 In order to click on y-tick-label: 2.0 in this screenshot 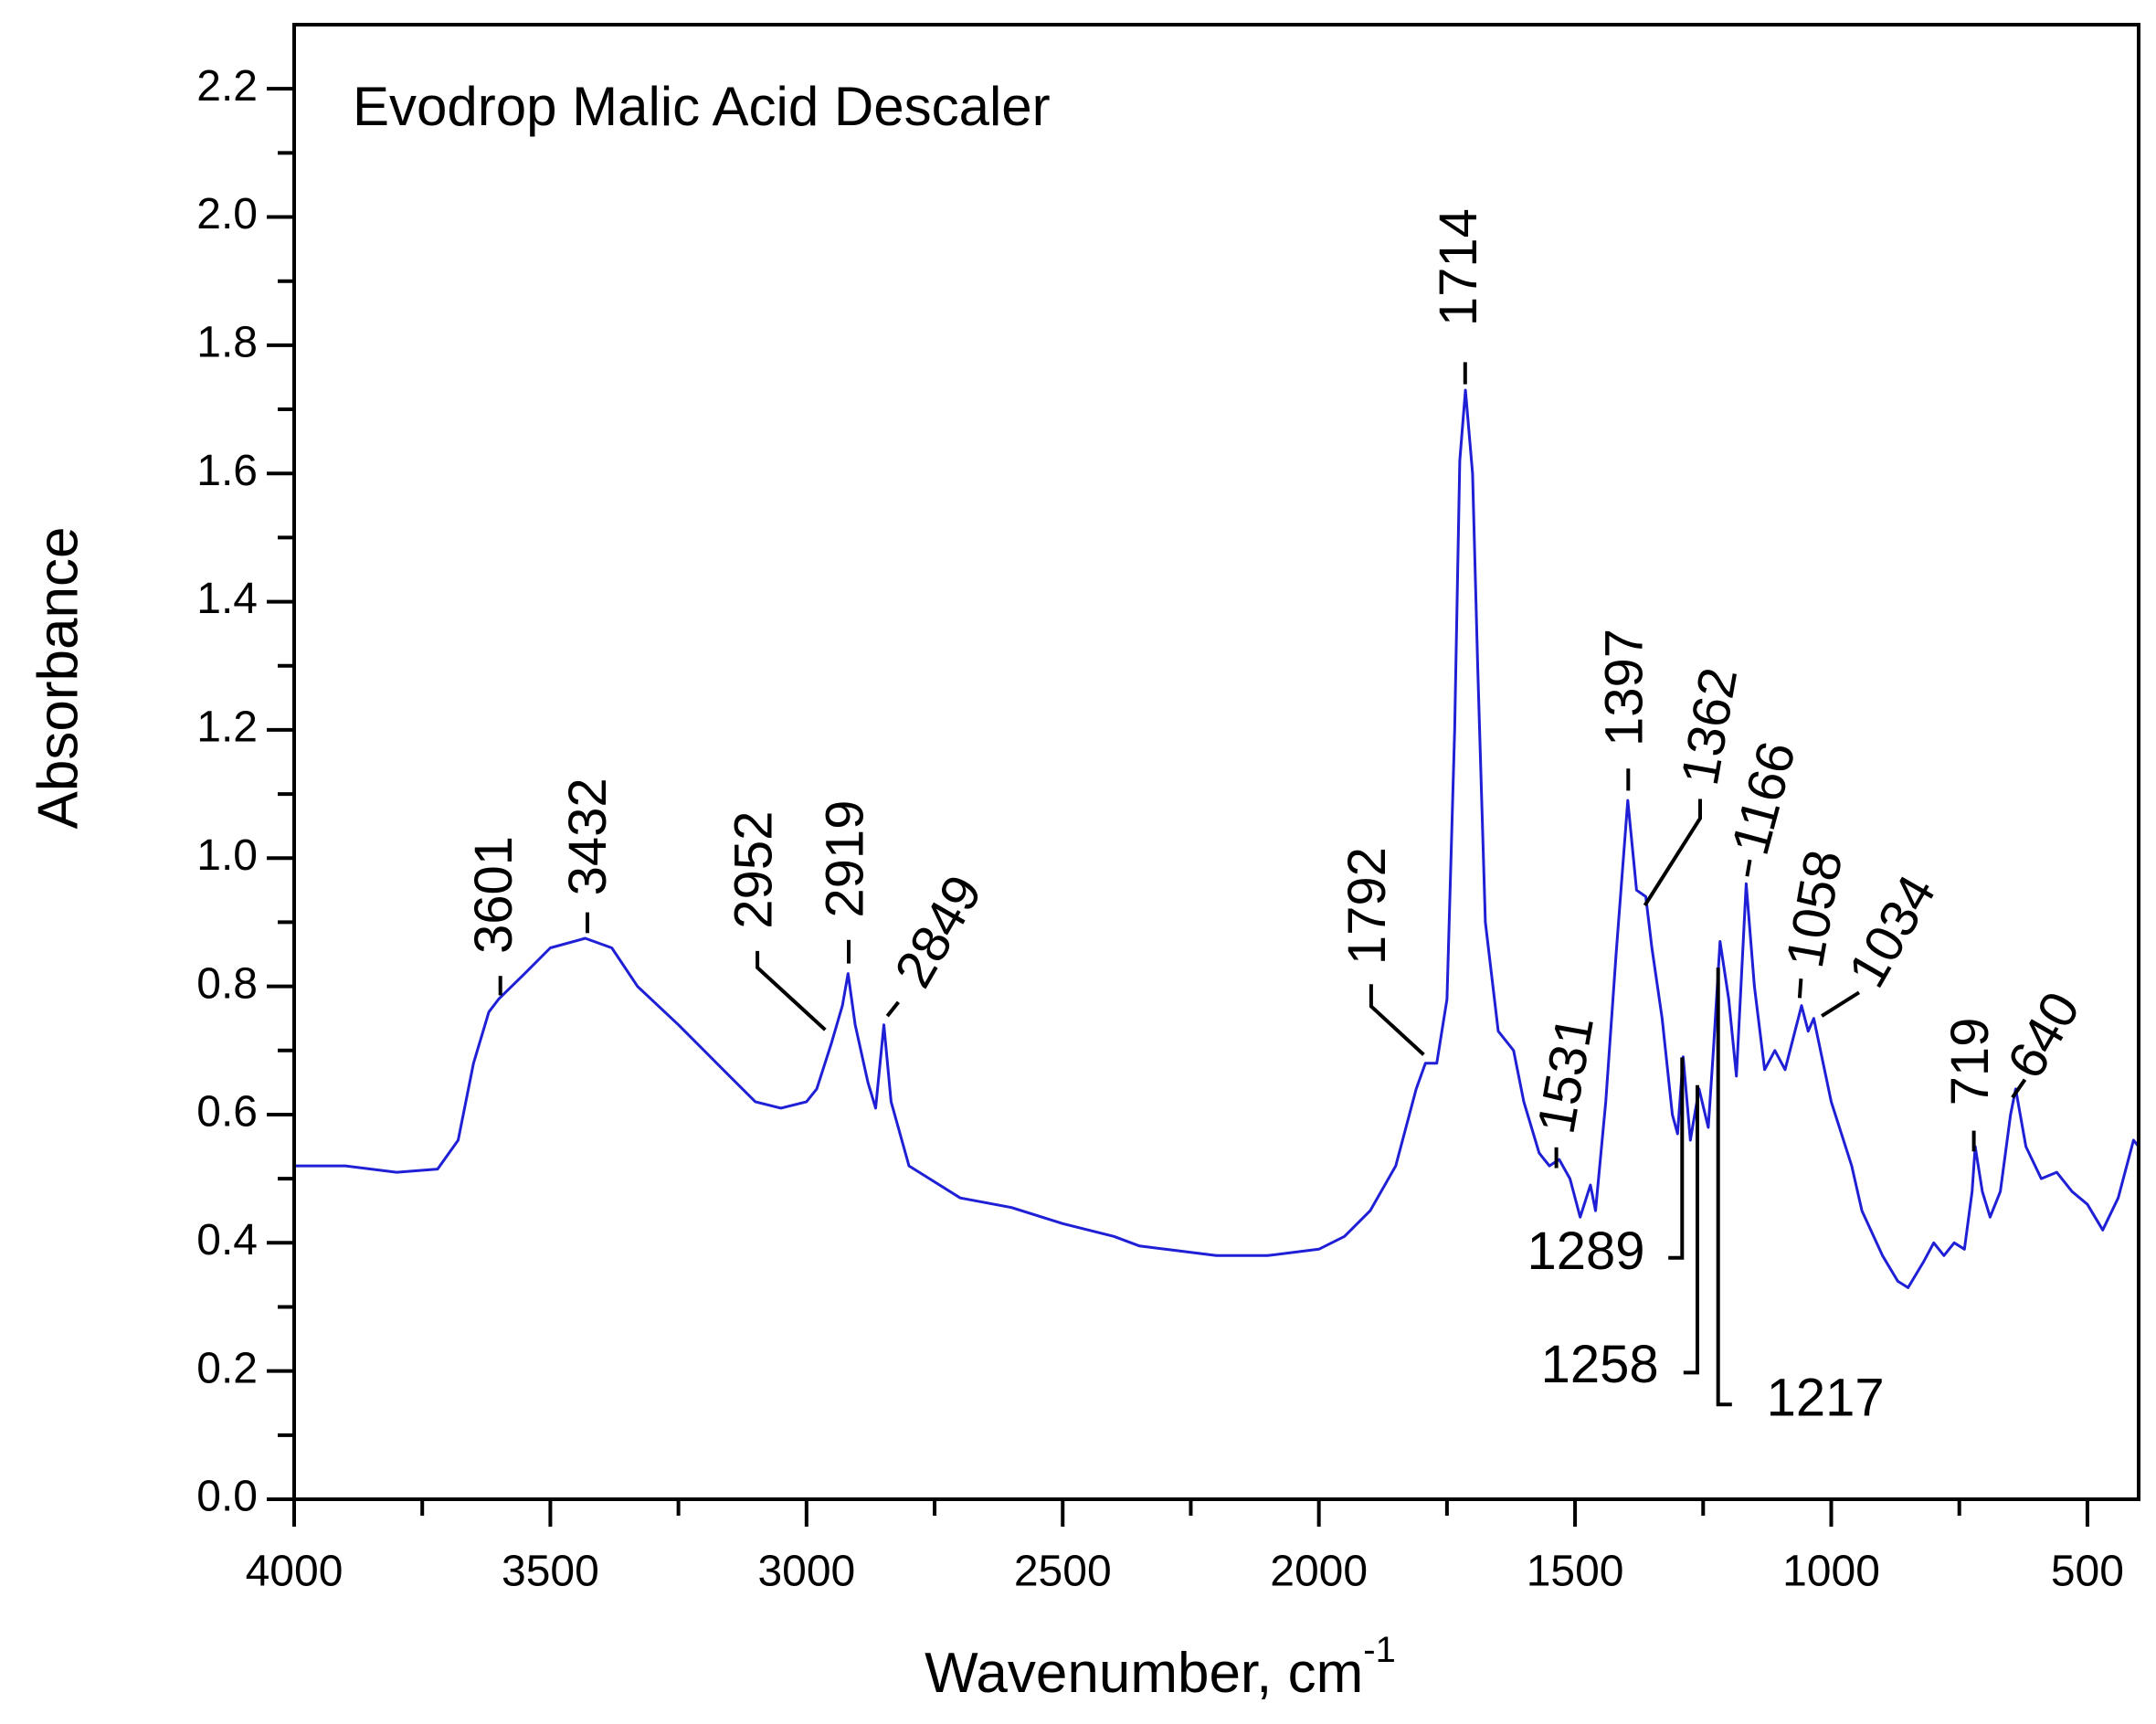, I will do `click(227, 214)`.